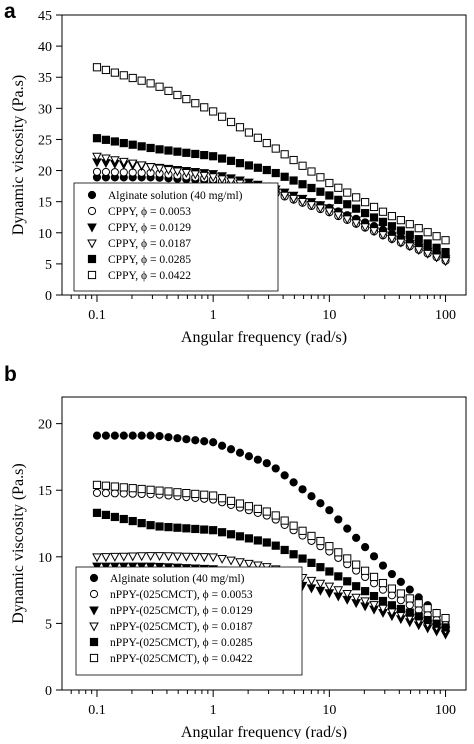  What do you see at coordinates (45, 78) in the screenshot?
I see `y-tick-label: 35` at bounding box center [45, 78].